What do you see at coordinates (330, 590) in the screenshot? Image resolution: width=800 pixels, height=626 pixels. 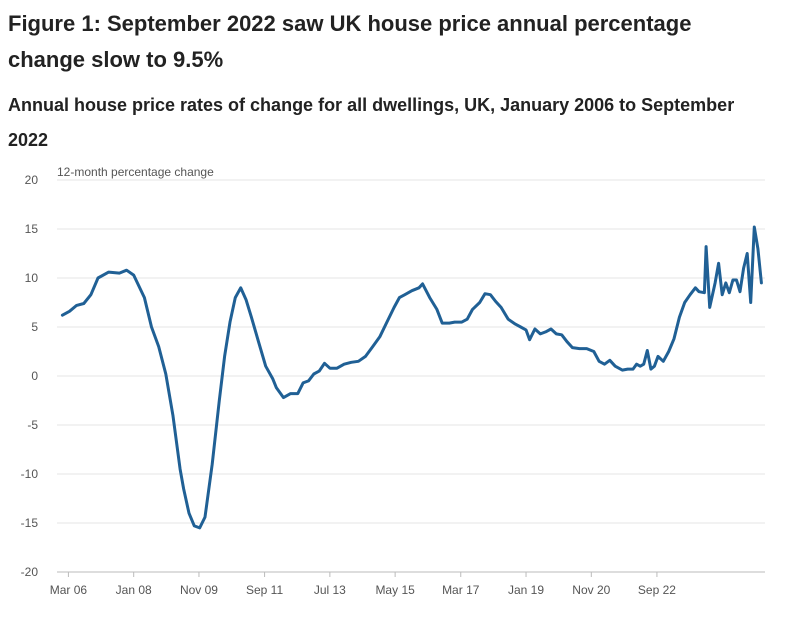 I see `x-tick-label: Jul 13` at bounding box center [330, 590].